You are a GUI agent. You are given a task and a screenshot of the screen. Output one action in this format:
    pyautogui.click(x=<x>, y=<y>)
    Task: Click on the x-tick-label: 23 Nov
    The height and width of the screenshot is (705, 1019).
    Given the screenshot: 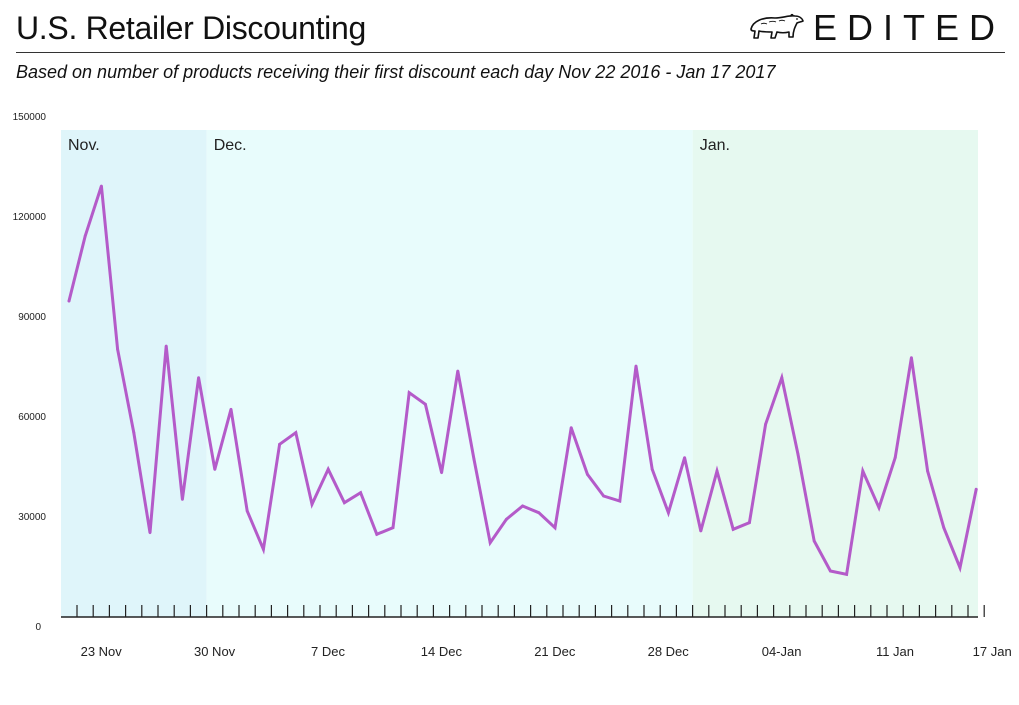 What is the action you would take?
    pyautogui.click(x=102, y=651)
    